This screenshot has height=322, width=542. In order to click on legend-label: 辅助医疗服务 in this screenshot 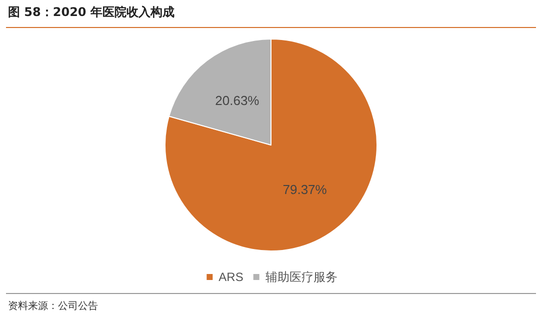, I will do `click(301, 277)`.